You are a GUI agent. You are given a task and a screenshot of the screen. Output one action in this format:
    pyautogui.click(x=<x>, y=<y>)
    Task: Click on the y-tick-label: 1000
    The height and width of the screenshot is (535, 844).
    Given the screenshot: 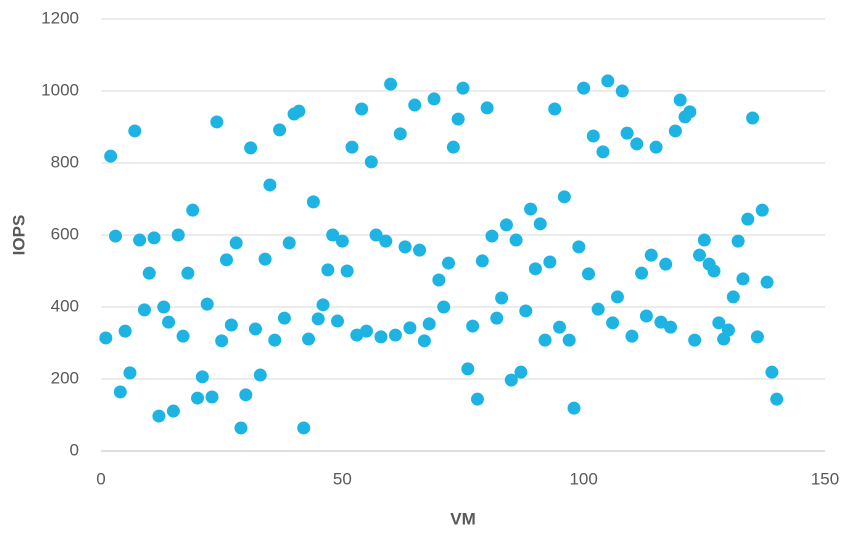 What is the action you would take?
    pyautogui.click(x=60, y=89)
    